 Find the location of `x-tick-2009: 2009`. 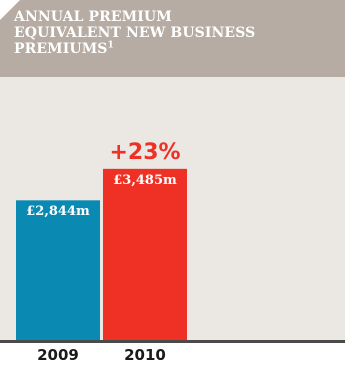

x-tick-2009: 2009 is located at coordinates (58, 355).